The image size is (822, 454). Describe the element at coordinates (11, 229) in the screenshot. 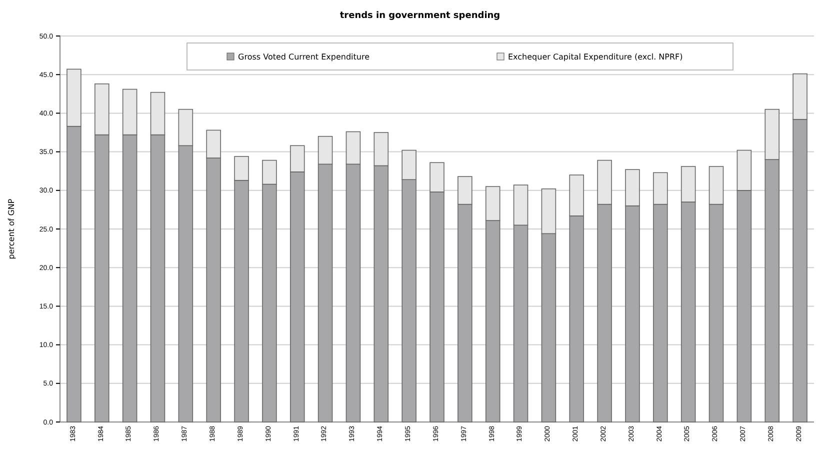

I see `y-axis-title: percent of GNP` at that location.